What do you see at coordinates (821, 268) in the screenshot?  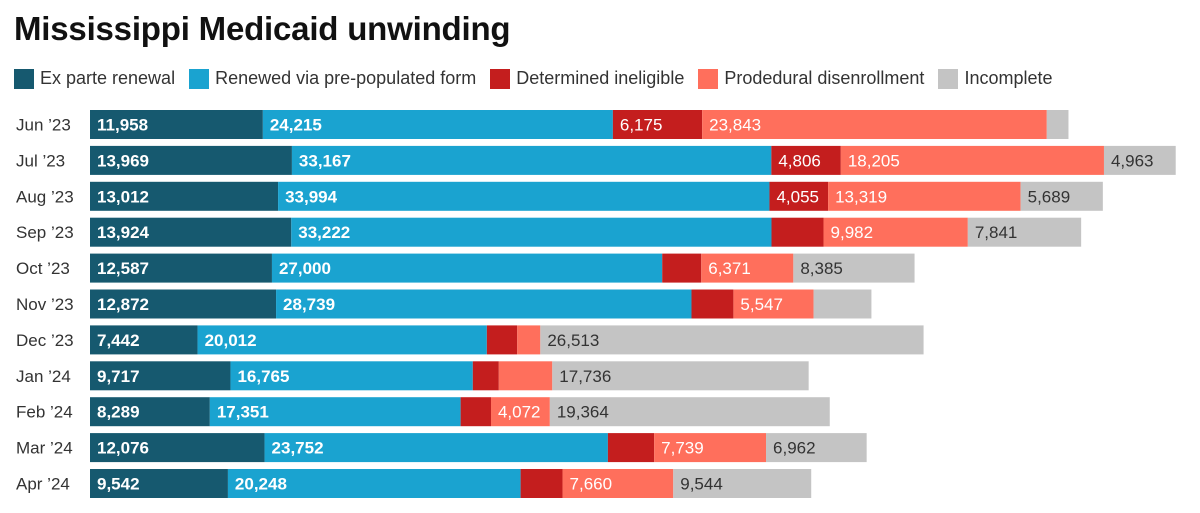 I see `data-label: 8,385` at bounding box center [821, 268].